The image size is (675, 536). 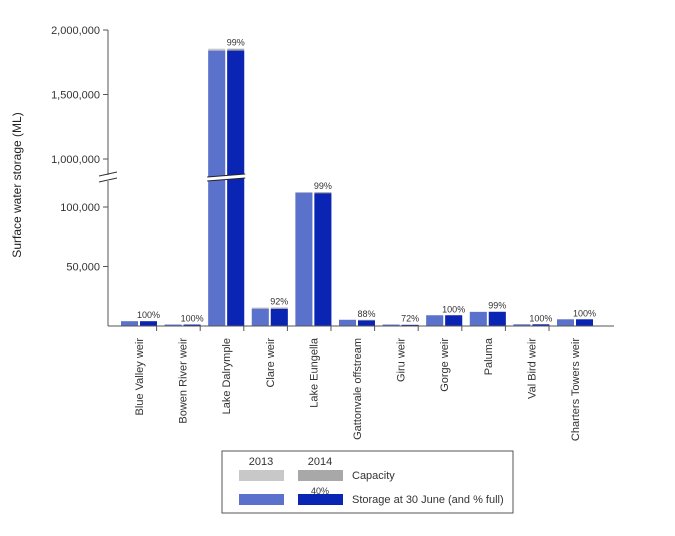 What do you see at coordinates (320, 462) in the screenshot?
I see `legend-year-2014: 2014` at bounding box center [320, 462].